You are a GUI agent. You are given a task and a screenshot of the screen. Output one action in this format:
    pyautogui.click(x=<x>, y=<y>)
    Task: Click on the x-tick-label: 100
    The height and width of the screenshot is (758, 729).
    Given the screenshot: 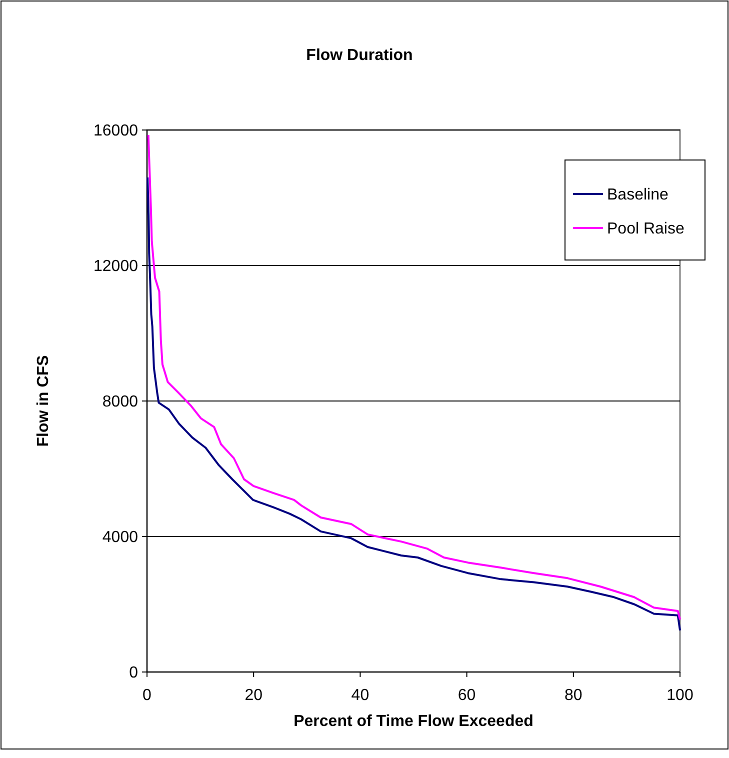 What is the action you would take?
    pyautogui.click(x=680, y=695)
    